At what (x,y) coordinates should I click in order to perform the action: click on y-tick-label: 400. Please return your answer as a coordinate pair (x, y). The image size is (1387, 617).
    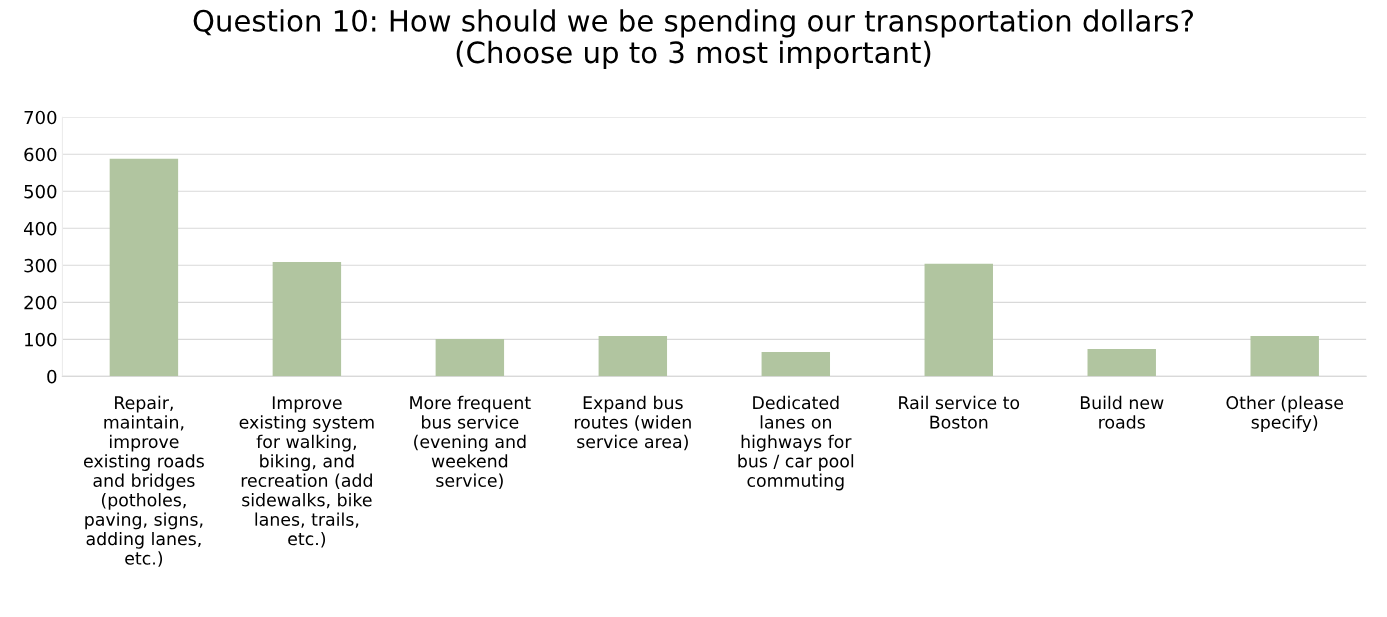
    Looking at the image, I should click on (40, 228).